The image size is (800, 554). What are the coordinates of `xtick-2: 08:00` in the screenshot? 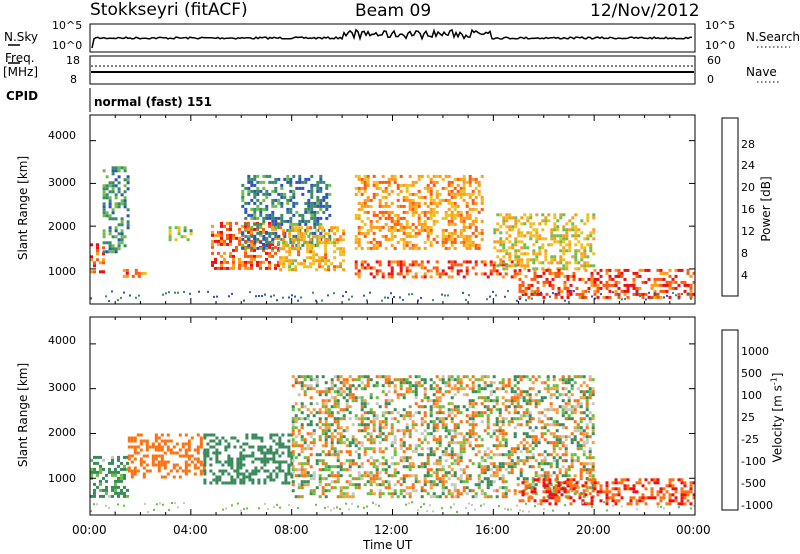 It's located at (291, 530).